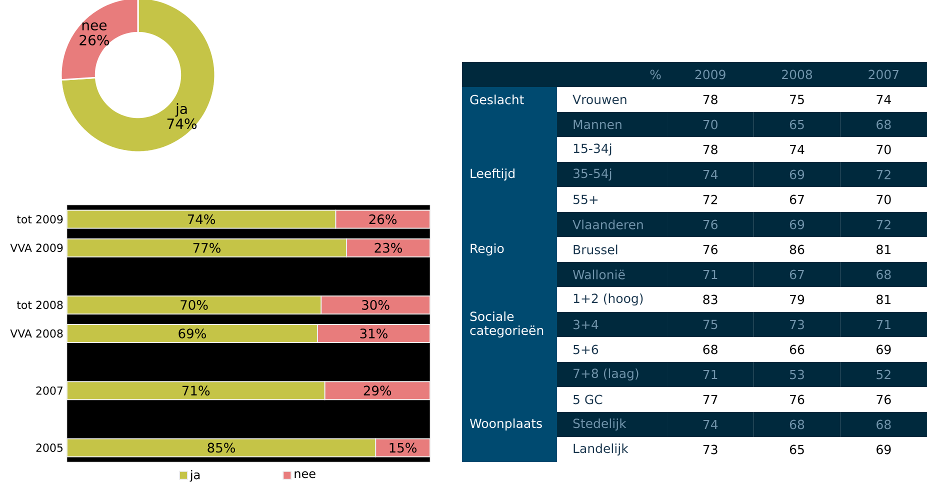  Describe the element at coordinates (593, 149) in the screenshot. I see `y-tick-label: 15-34j` at that location.